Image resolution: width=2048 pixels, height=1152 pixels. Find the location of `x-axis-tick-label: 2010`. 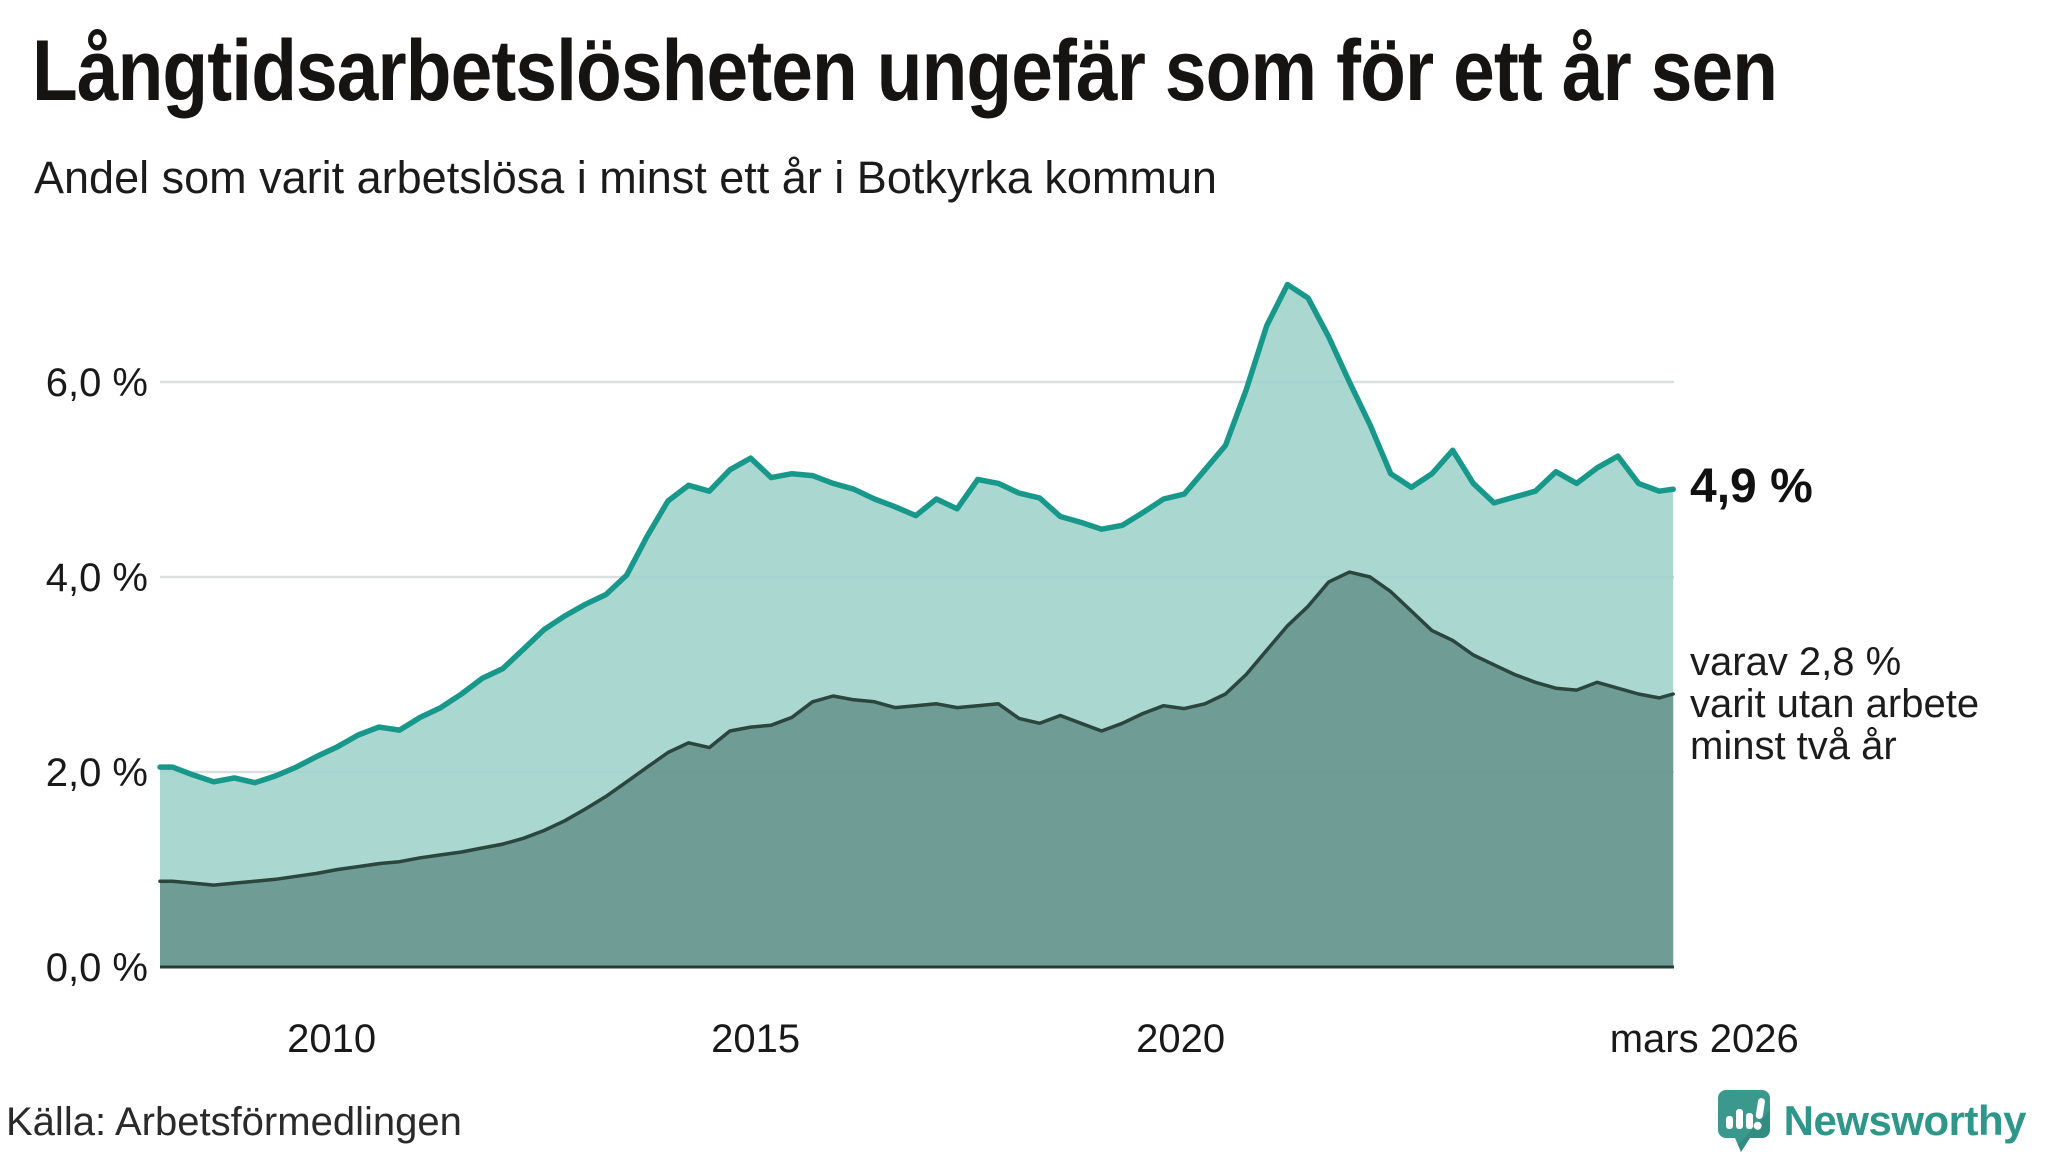

x-axis-tick-label: 2010 is located at coordinates (331, 1039).